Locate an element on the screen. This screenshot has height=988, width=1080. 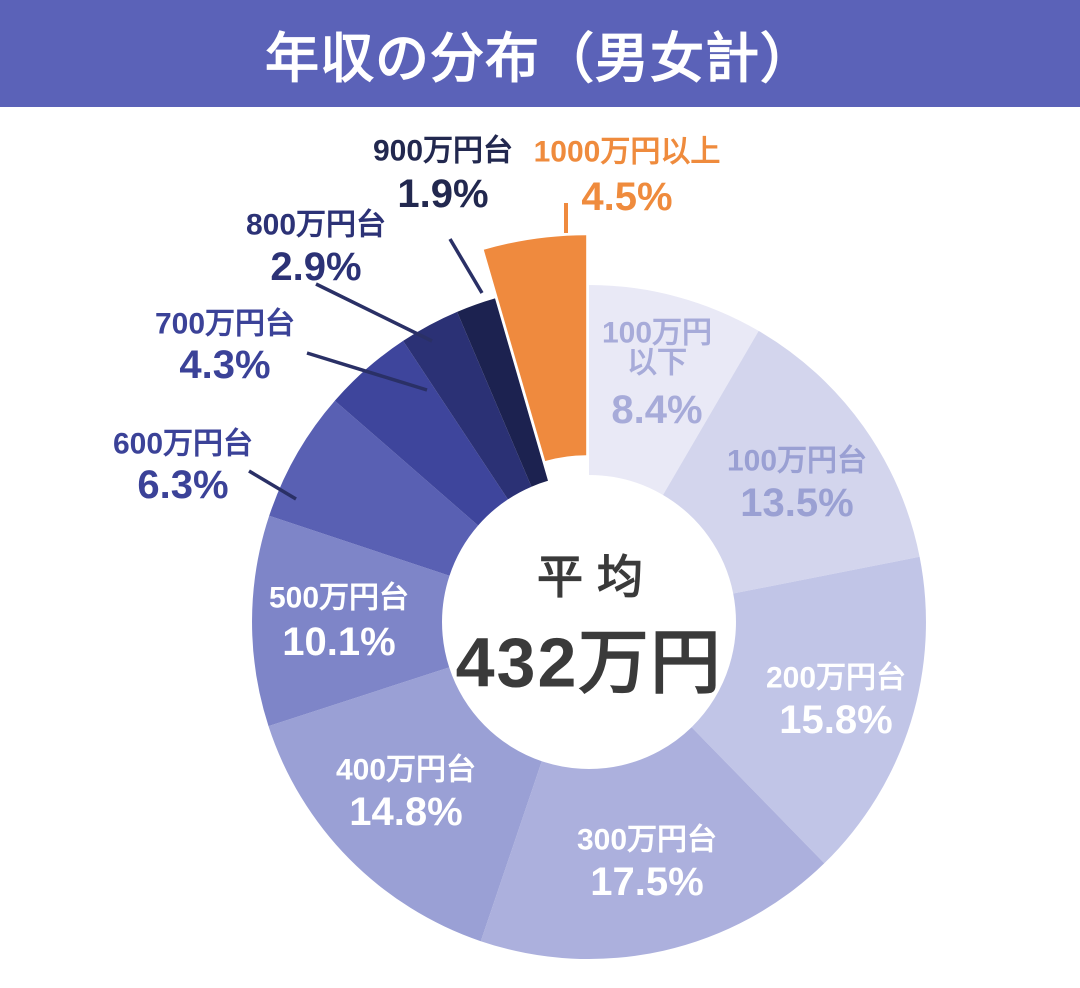
slice-percent-2: 13.5% is located at coordinates (796, 503).